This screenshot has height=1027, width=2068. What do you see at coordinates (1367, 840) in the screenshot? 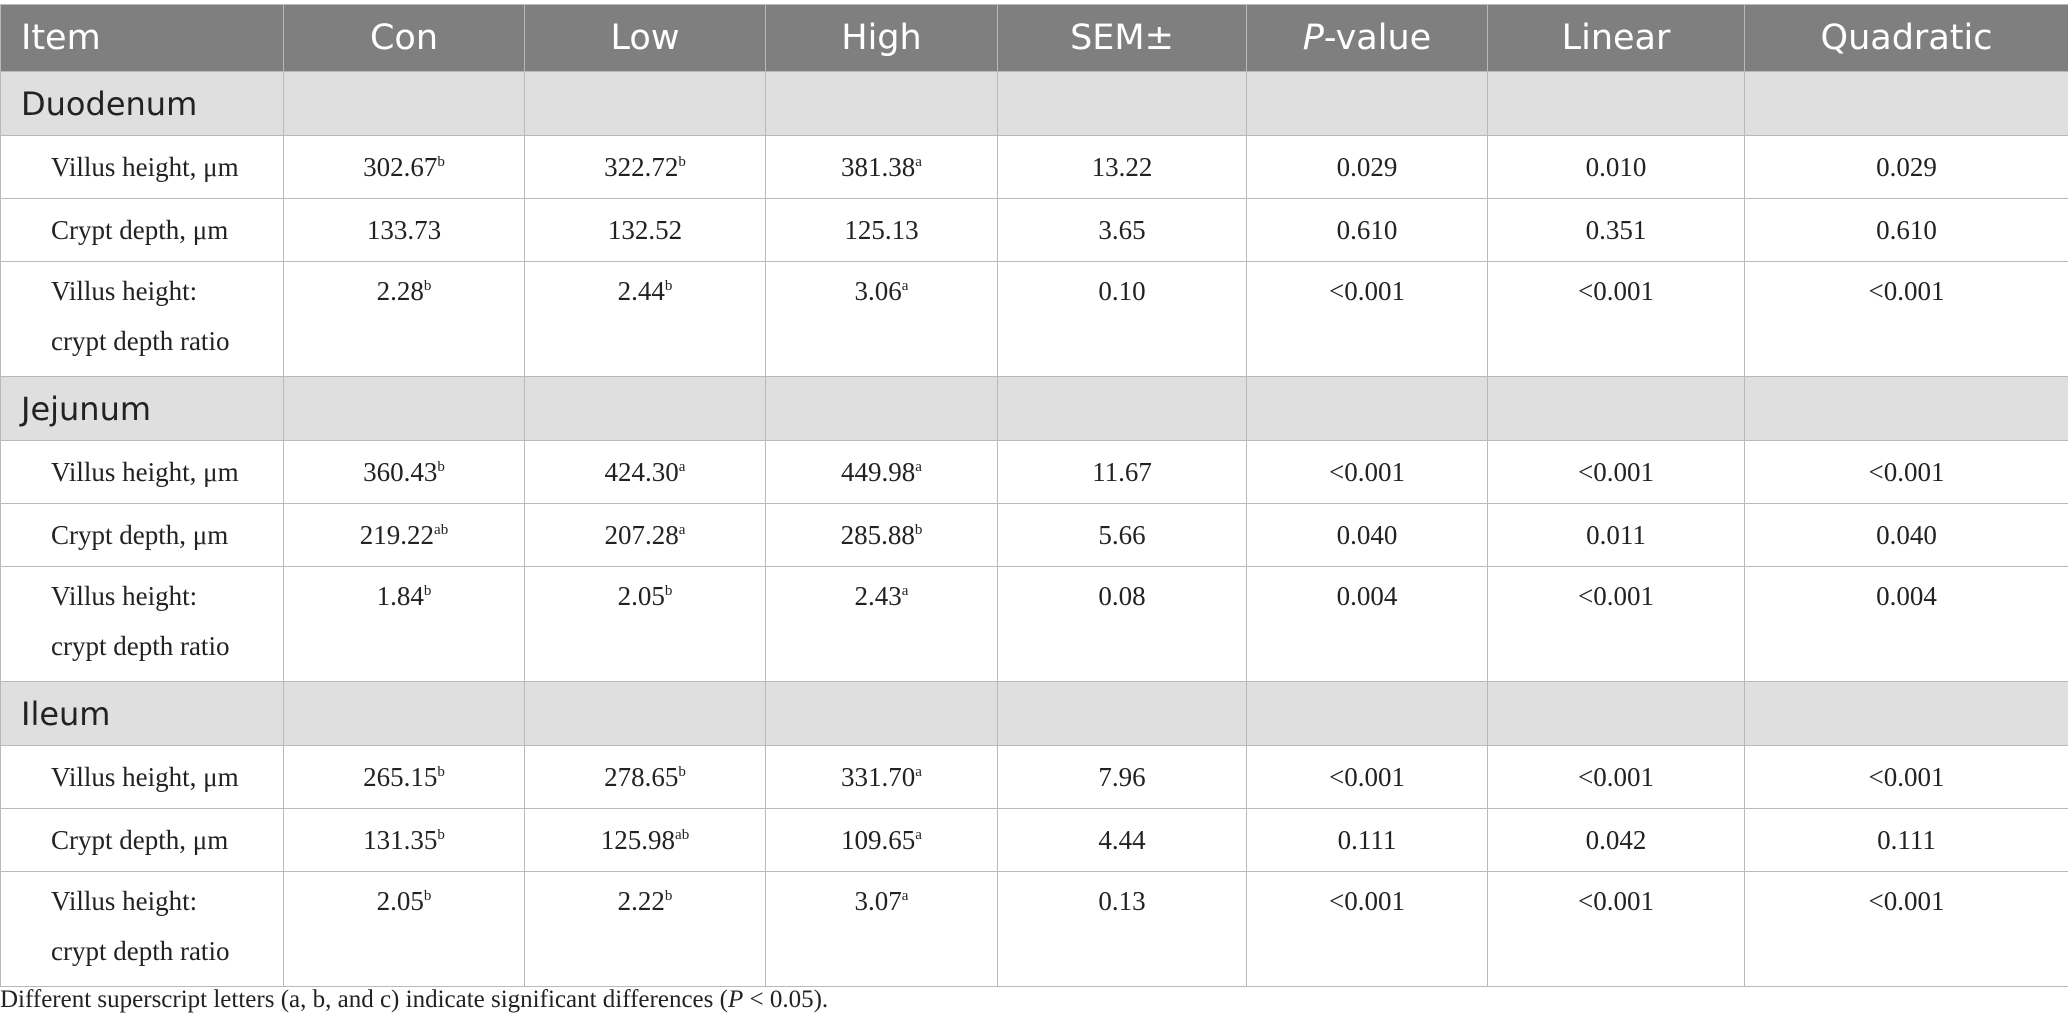
I see `cell-p: 0.111` at bounding box center [1367, 840].